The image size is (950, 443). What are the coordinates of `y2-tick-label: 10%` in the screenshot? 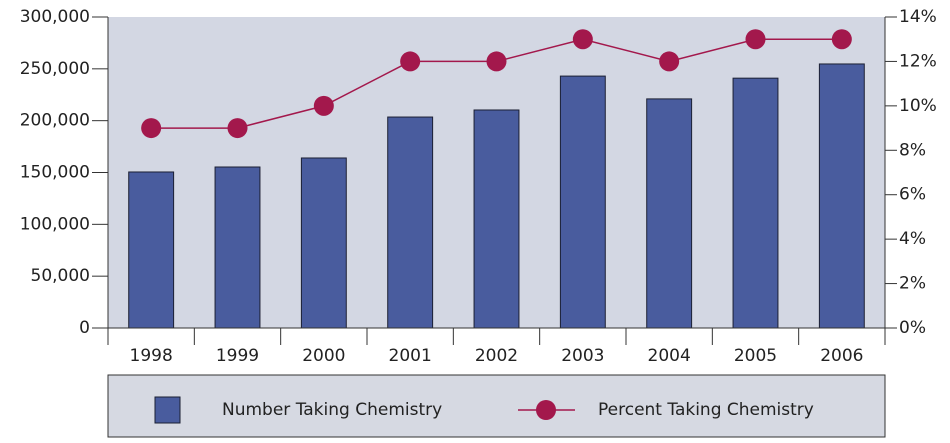 It's located at (918, 106).